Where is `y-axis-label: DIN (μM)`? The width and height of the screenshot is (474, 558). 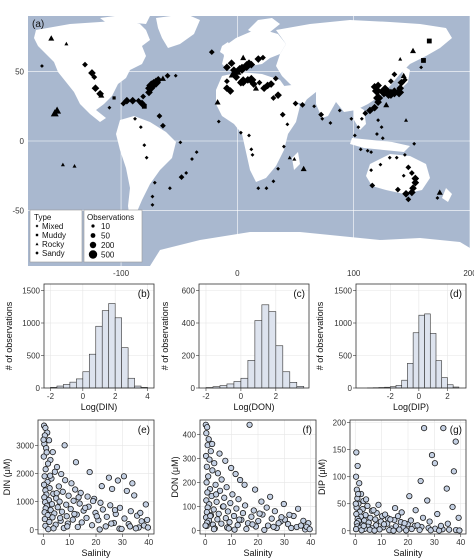 y-axis-label: DIN (μM) is located at coordinates (7, 477).